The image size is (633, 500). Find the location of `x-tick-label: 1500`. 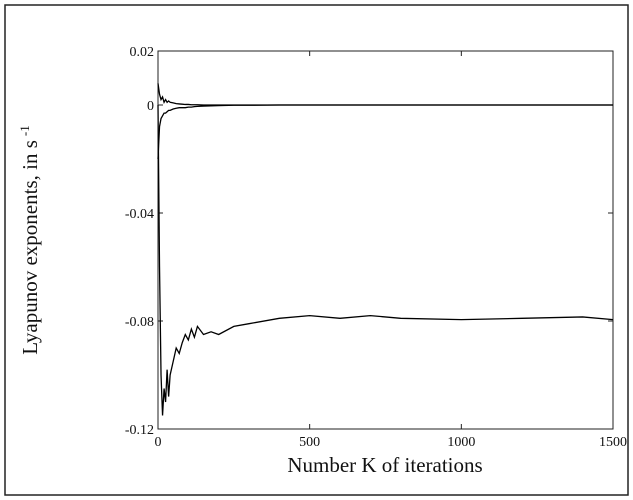

x-tick-label: 1500 is located at coordinates (613, 442).